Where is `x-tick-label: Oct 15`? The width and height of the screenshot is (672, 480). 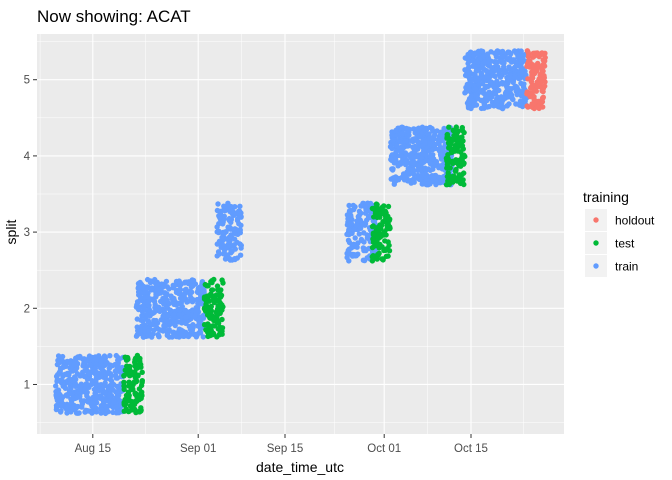
x-tick-label: Oct 15 is located at coordinates (471, 449).